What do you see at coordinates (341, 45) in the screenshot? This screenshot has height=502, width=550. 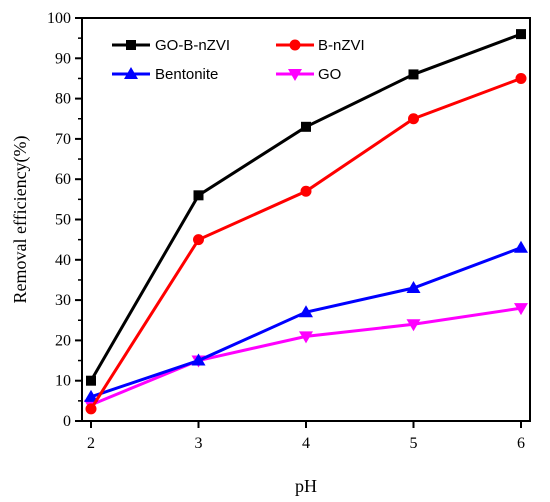 I see `legend-label-b-nzvi: B-nZVI` at bounding box center [341, 45].